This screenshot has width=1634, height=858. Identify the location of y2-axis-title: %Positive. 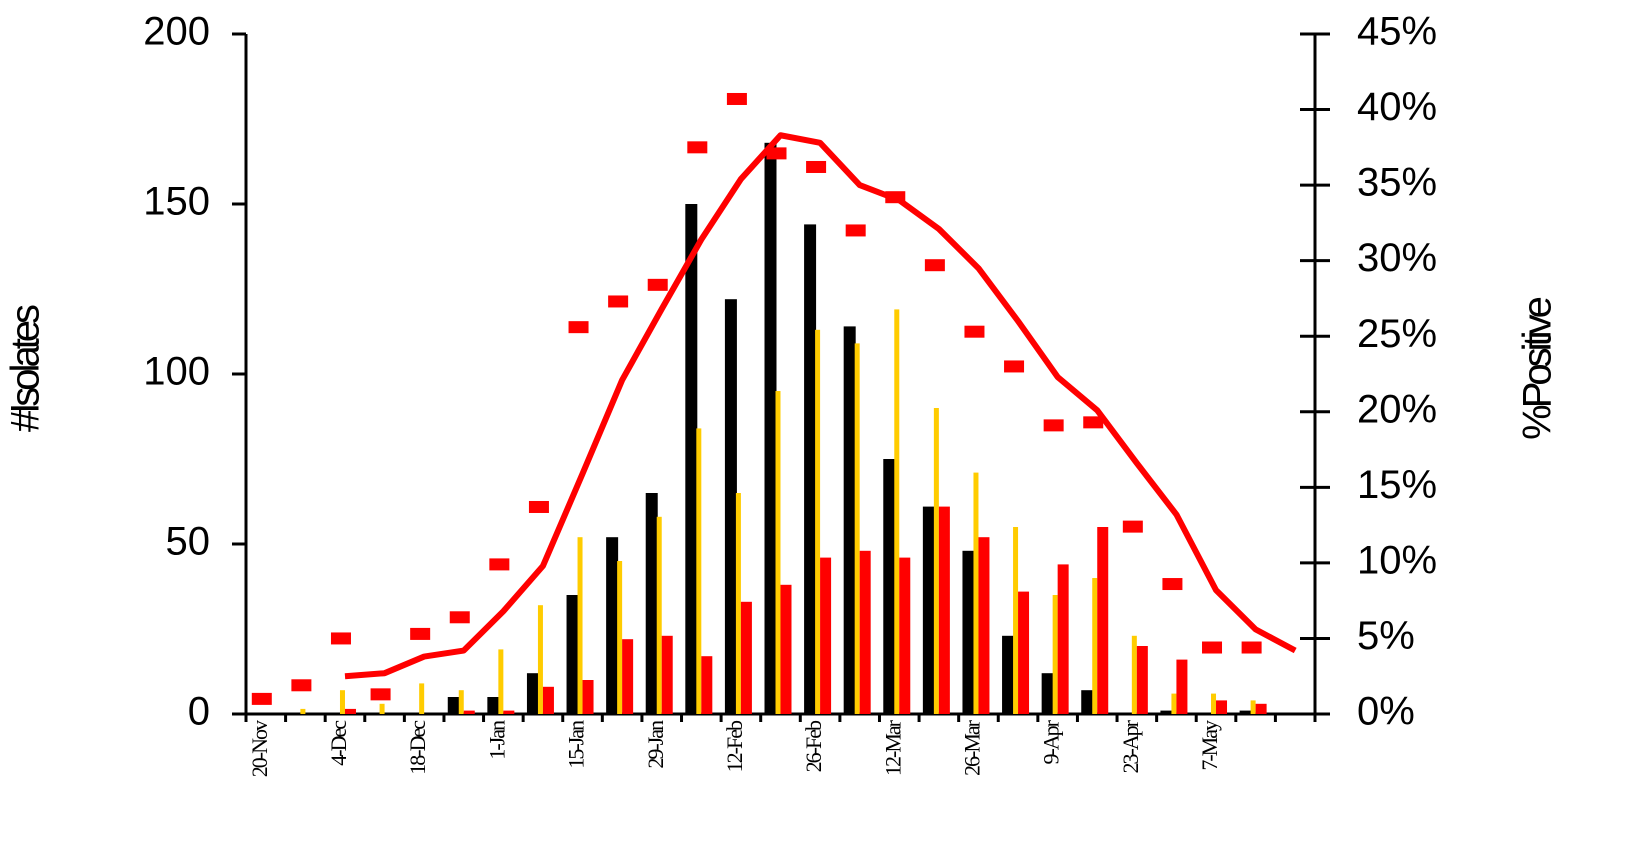
(1538, 368).